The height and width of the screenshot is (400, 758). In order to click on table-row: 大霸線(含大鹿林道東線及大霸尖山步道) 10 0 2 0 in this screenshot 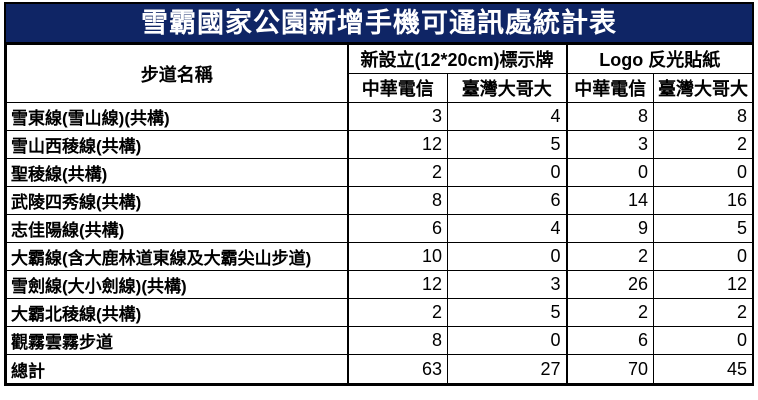, I will do `click(380, 256)`.